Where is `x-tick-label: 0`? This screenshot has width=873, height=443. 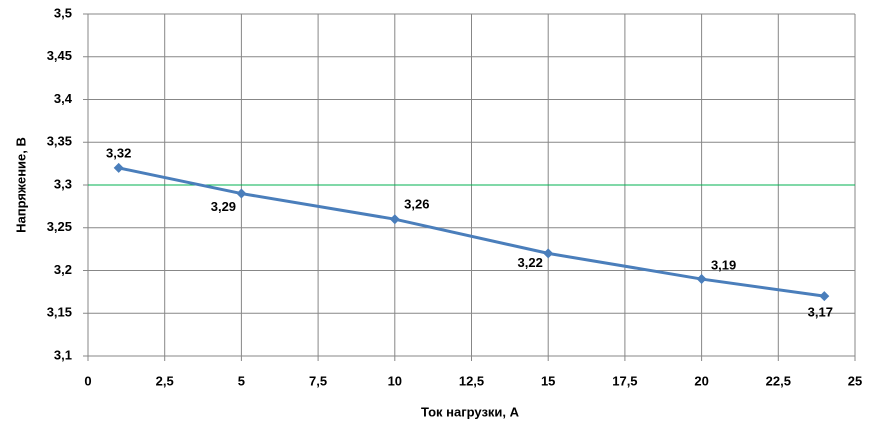 x-tick-label: 0 is located at coordinates (87, 380).